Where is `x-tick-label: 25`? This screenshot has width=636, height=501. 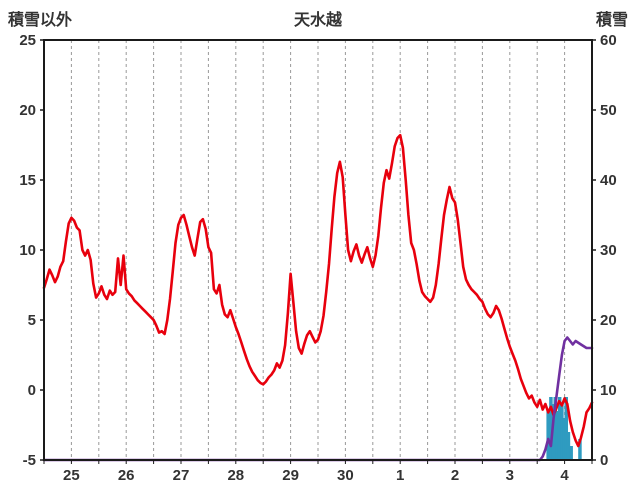 x-tick-label: 25 is located at coordinates (71, 475).